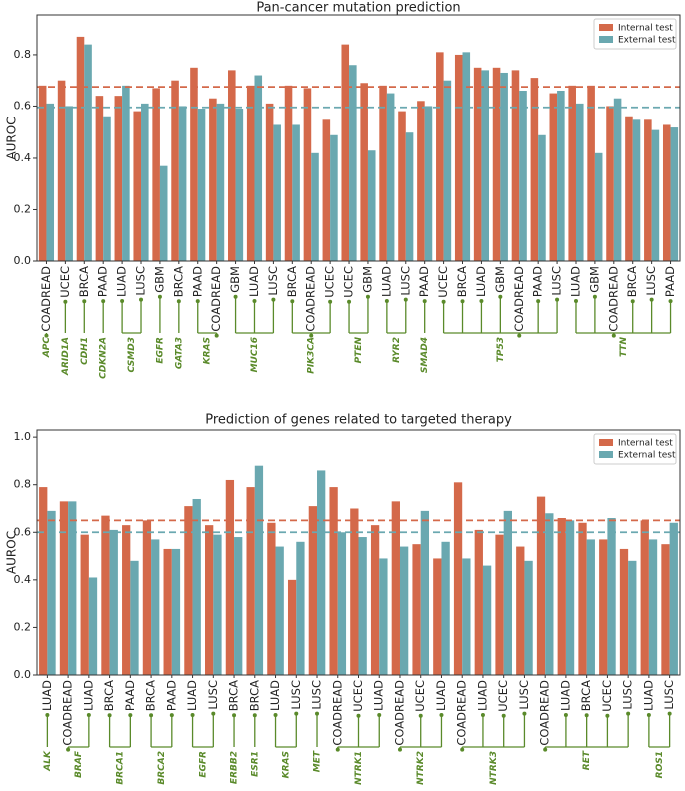 This screenshot has width=685, height=791. What do you see at coordinates (12, 552) in the screenshot?
I see `y-axis-label: AUROC` at bounding box center [12, 552].